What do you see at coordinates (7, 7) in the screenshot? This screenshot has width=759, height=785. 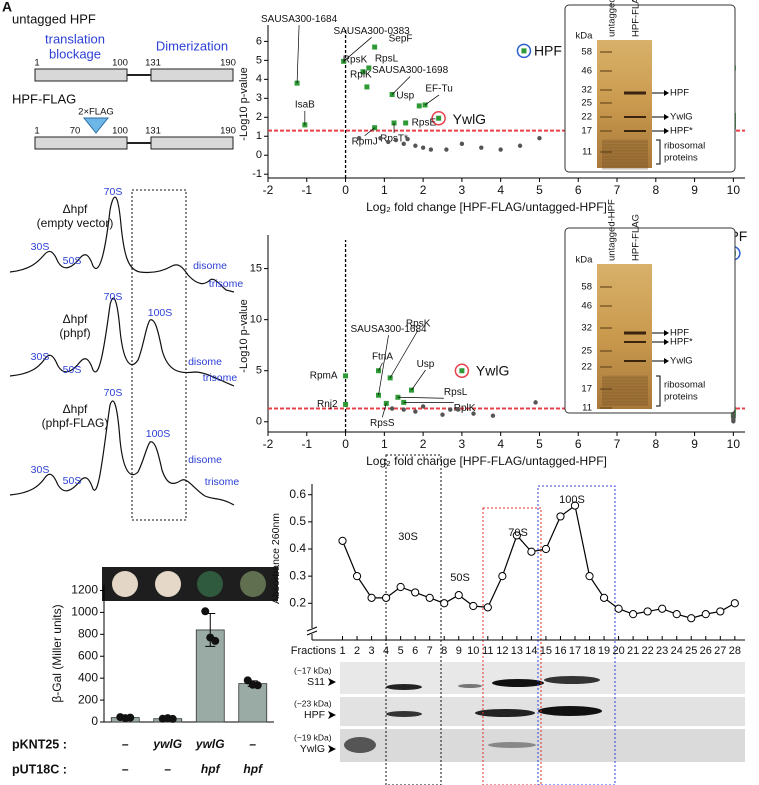 I see `panel-label: A` at bounding box center [7, 7].